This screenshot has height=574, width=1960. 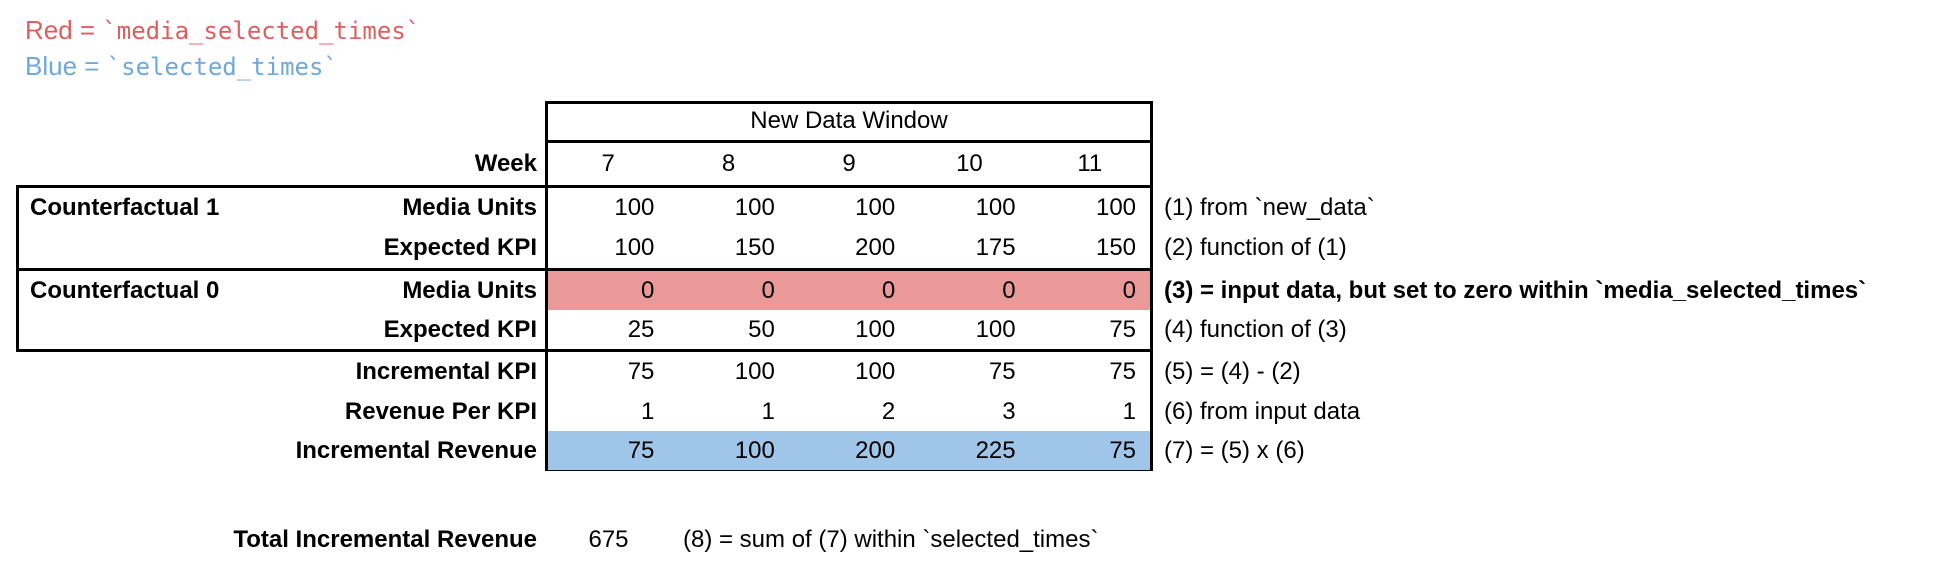 What do you see at coordinates (849, 372) in the screenshot?
I see `row-values: 75 100 100 75 75` at bounding box center [849, 372].